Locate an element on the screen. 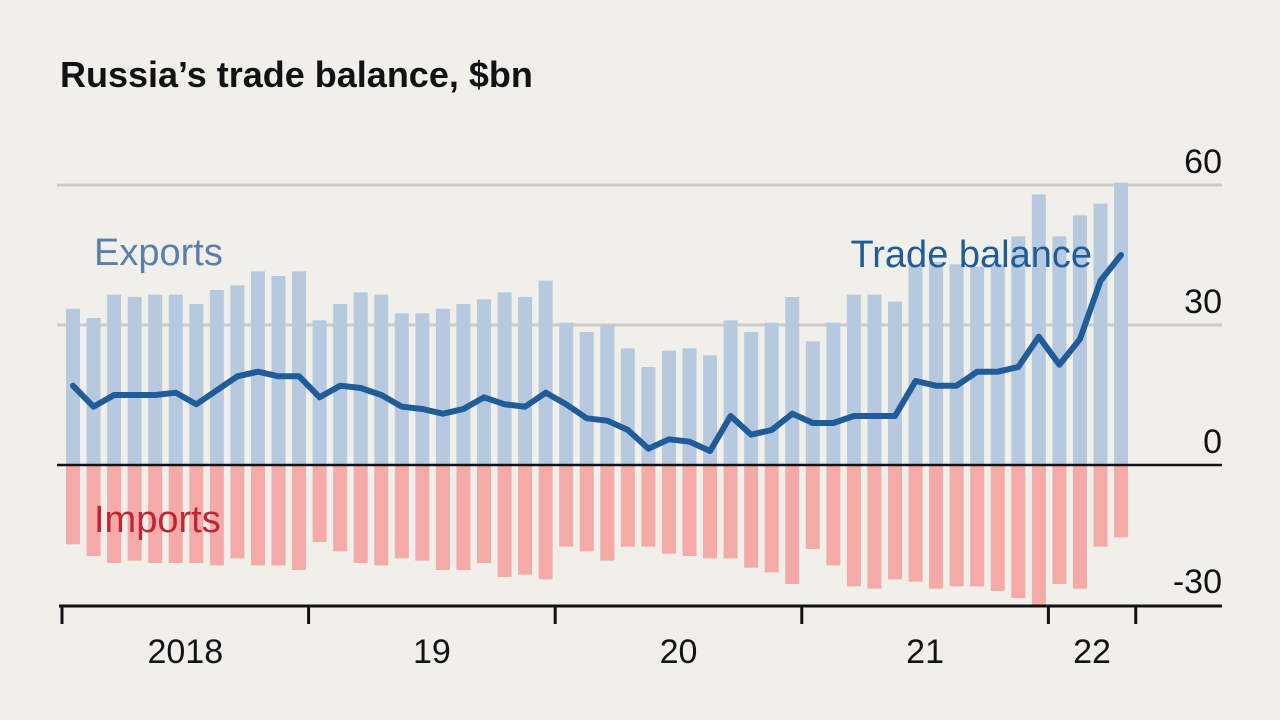 The height and width of the screenshot is (720, 1280). y-tick-label: 60 is located at coordinates (1203, 162).